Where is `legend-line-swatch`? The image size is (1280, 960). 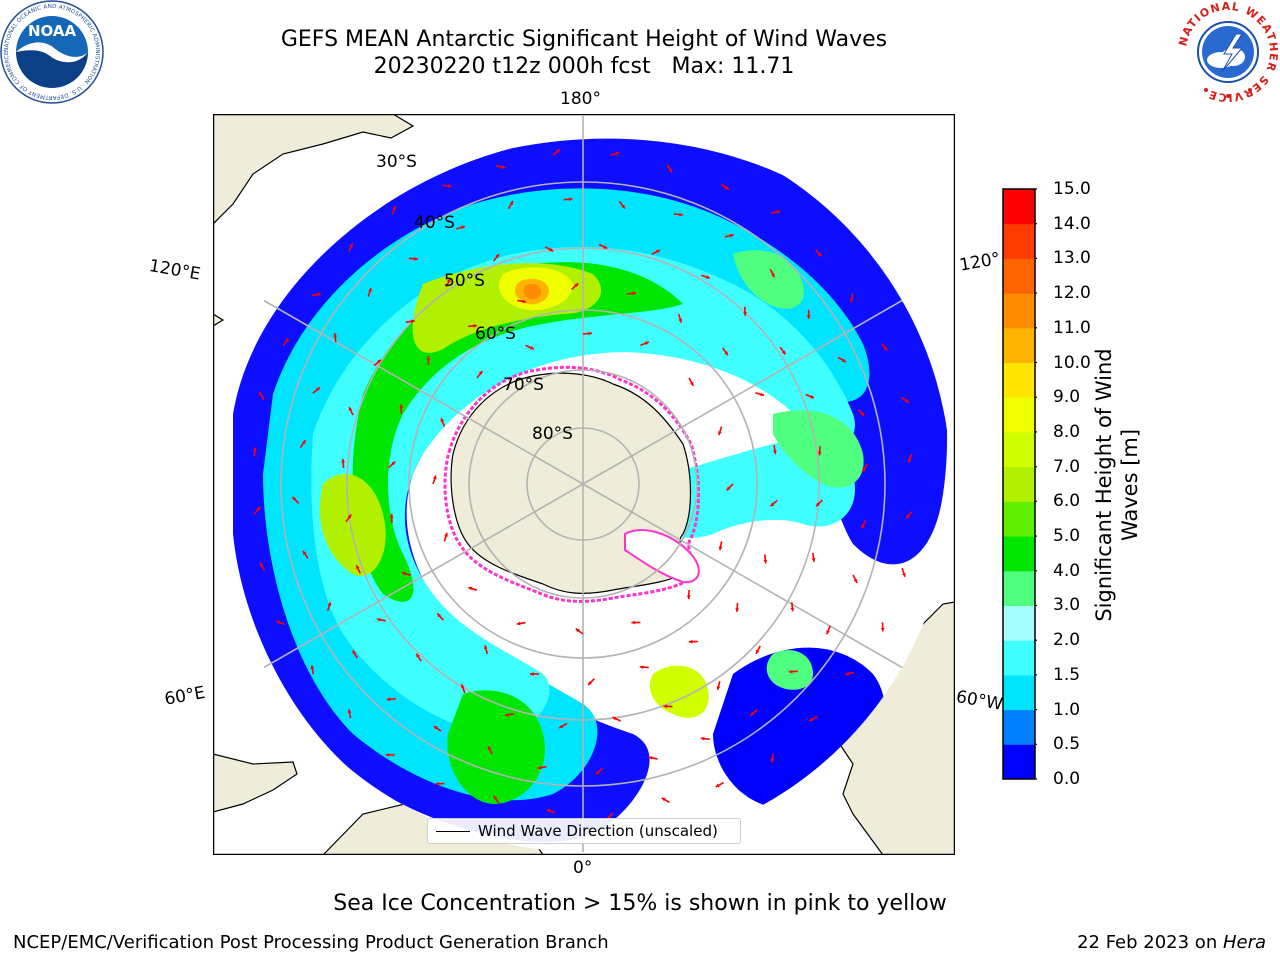
legend-line-swatch is located at coordinates (453, 831).